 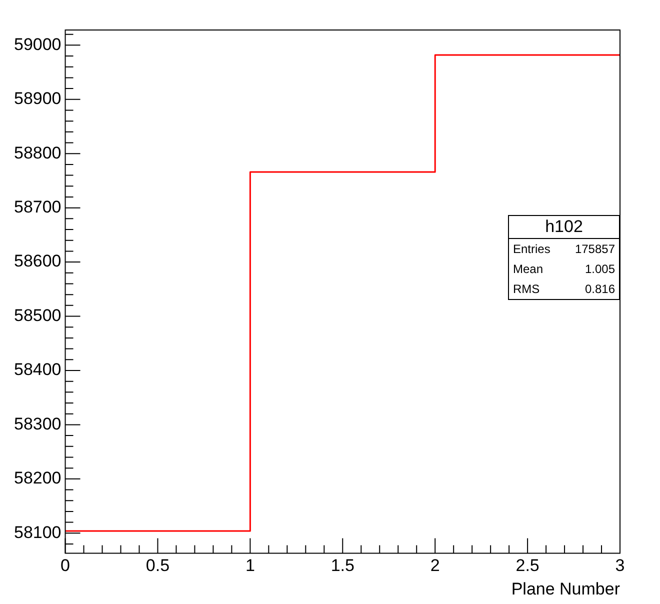 I want to click on text: Entries 175857, so click(x=564, y=249).